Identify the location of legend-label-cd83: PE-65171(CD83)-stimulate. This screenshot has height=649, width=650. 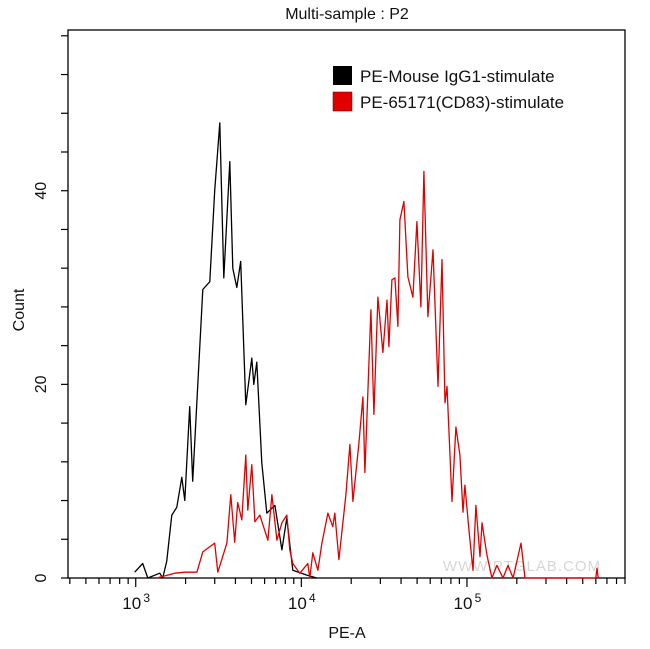
(462, 102).